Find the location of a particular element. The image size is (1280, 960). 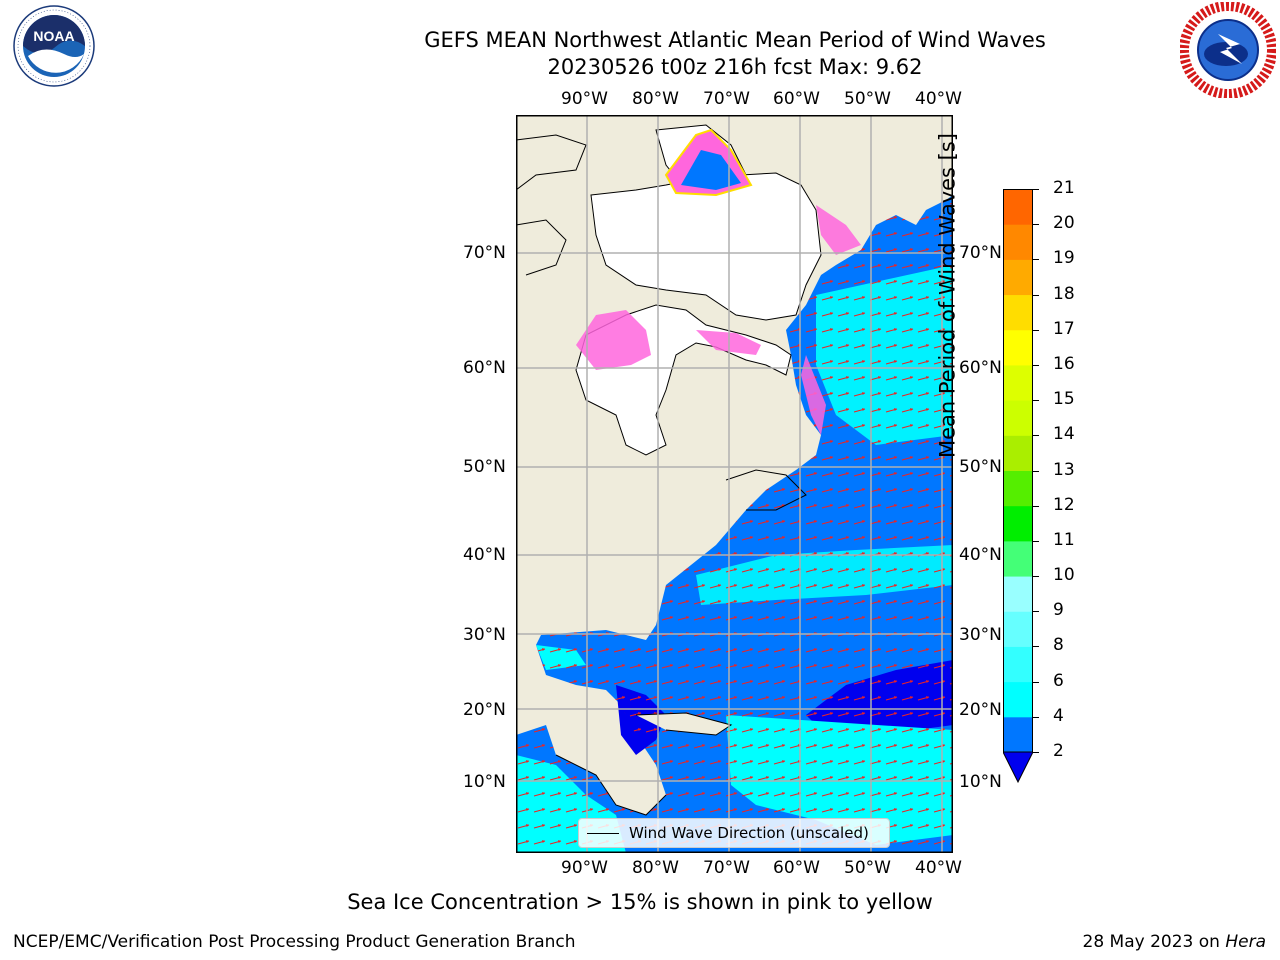

lon-label-bottom-50w: 50°W is located at coordinates (867, 868).